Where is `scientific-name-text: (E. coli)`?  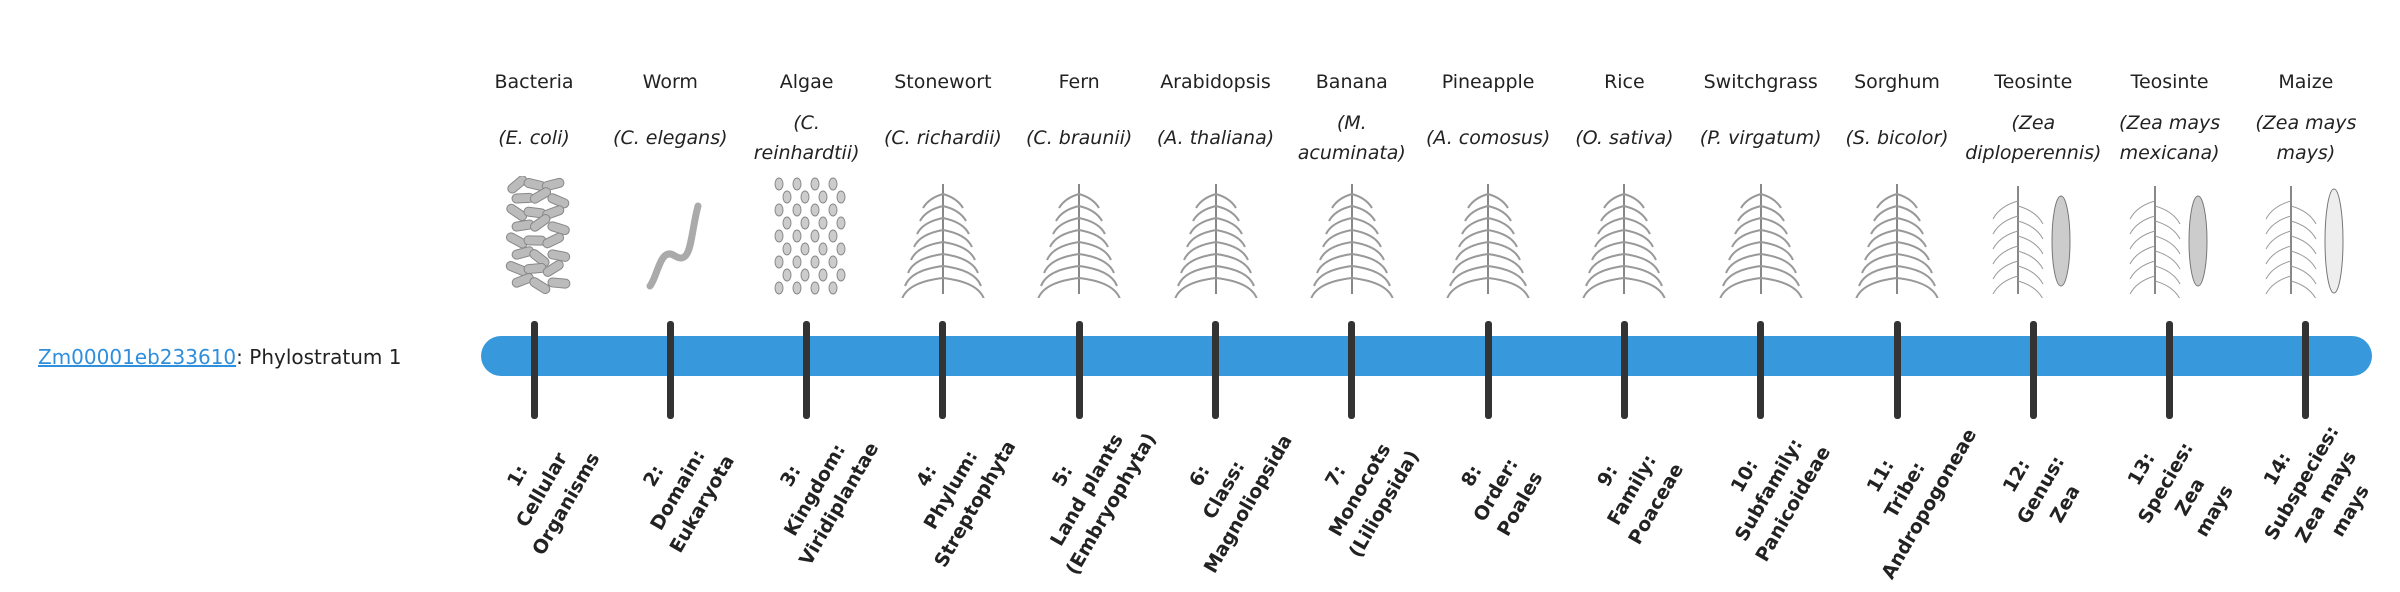 scientific-name-text: (E. coli) is located at coordinates (534, 138).